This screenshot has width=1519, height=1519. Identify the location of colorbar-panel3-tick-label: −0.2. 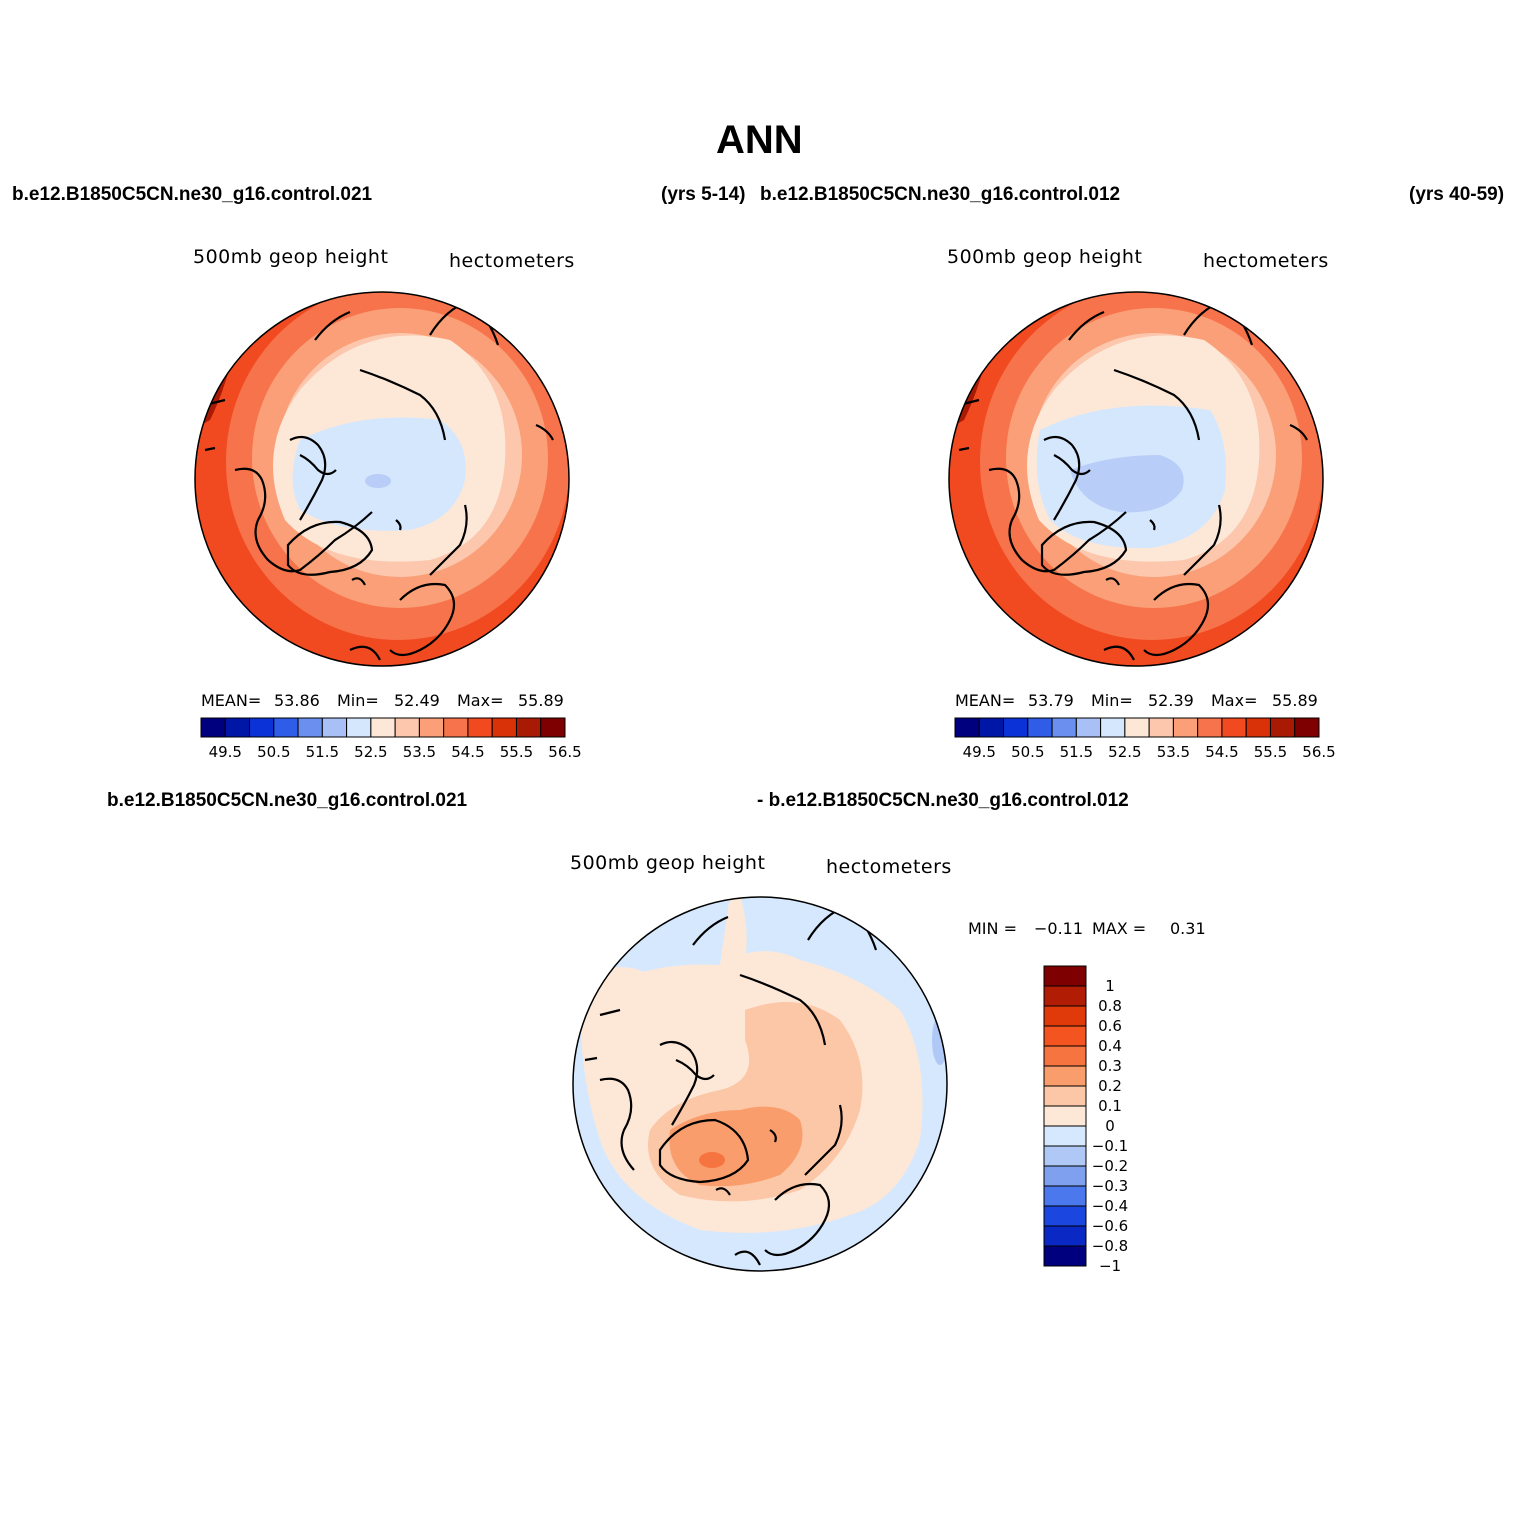
(1110, 1166).